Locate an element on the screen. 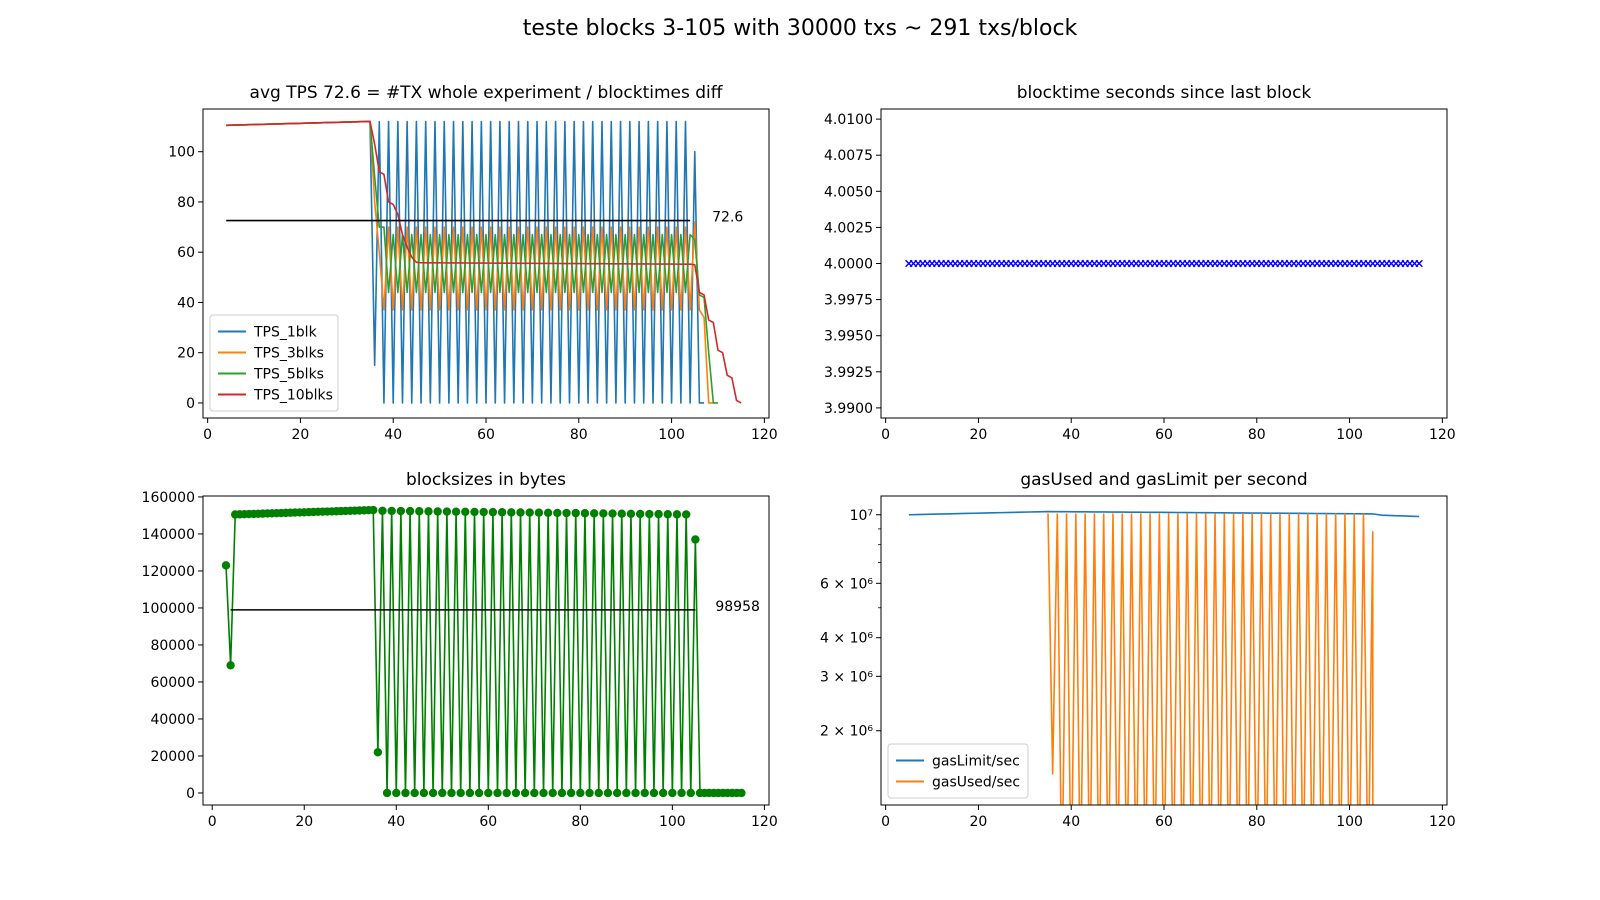  y-tick-label: 0 is located at coordinates (190, 794).